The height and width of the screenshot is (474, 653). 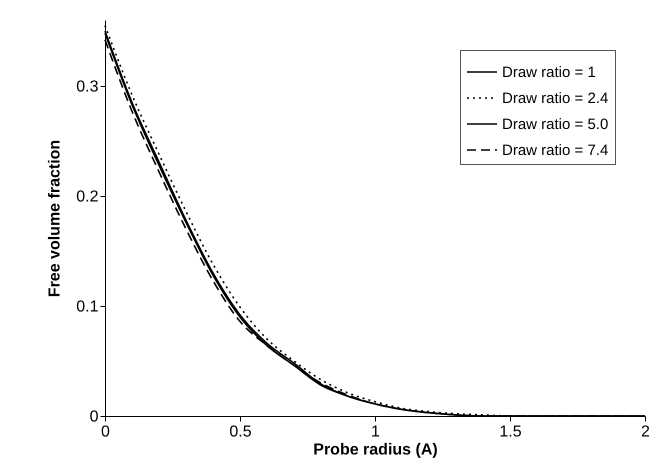 What do you see at coordinates (55, 219) in the screenshot?
I see `y-axis-title: Free volume fraction` at bounding box center [55, 219].